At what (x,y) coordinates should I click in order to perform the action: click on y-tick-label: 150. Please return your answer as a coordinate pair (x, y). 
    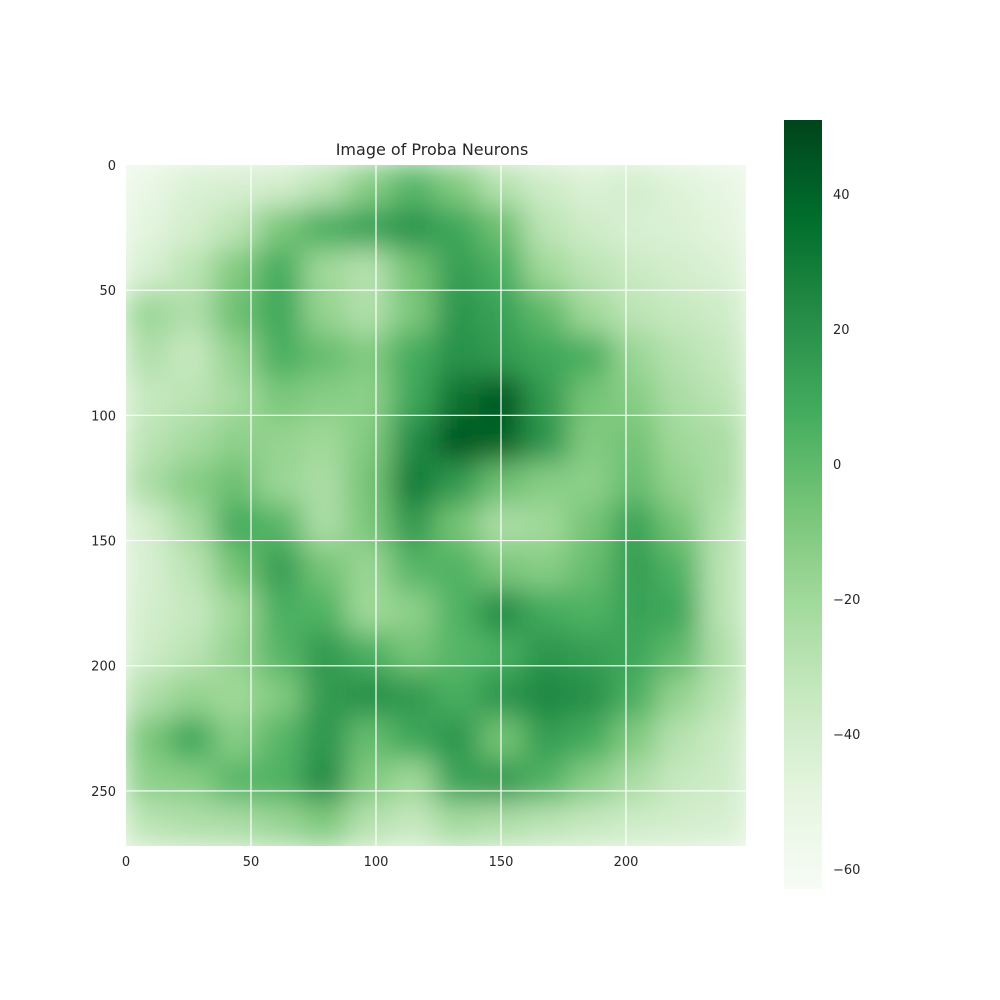
    Looking at the image, I should click on (103, 542).